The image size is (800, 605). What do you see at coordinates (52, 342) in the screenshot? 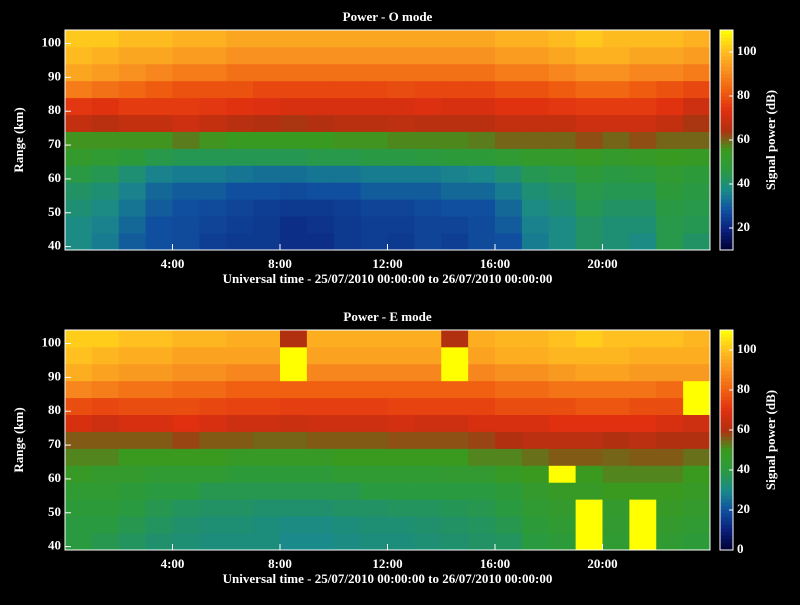
I see `y-tick-label: 100` at bounding box center [52, 342].